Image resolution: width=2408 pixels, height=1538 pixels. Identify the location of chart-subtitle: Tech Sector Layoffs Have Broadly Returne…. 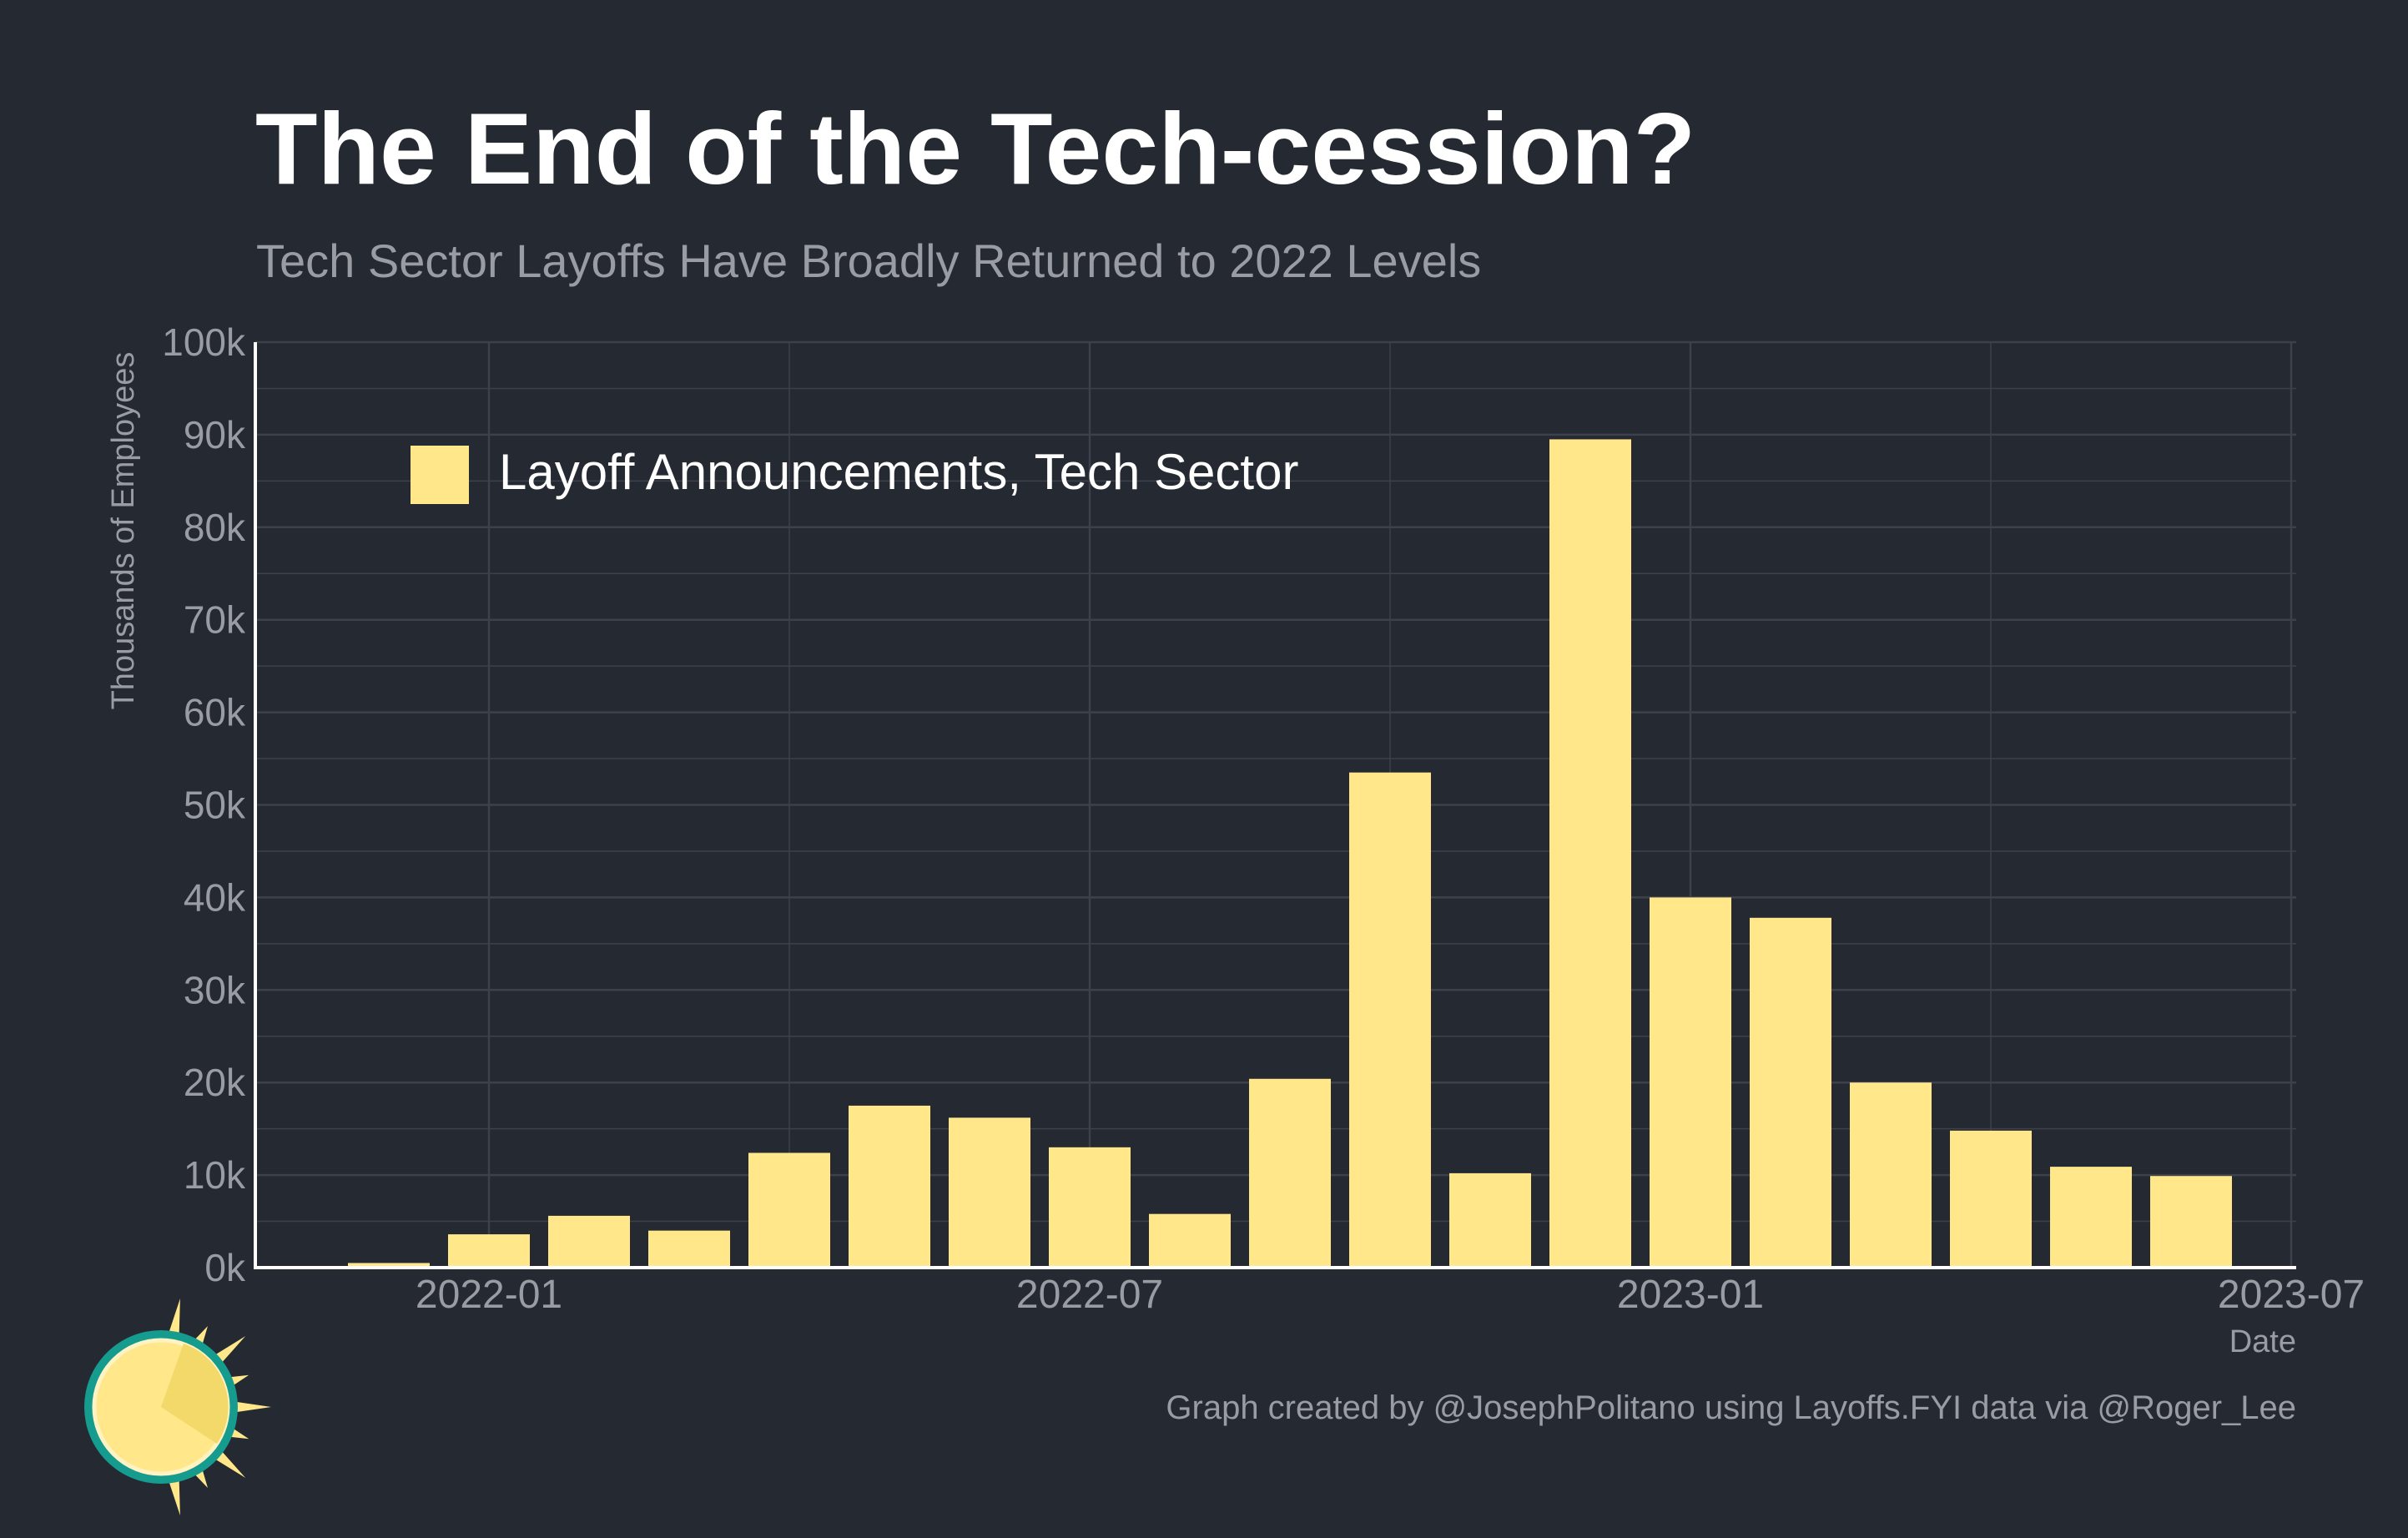
(869, 260).